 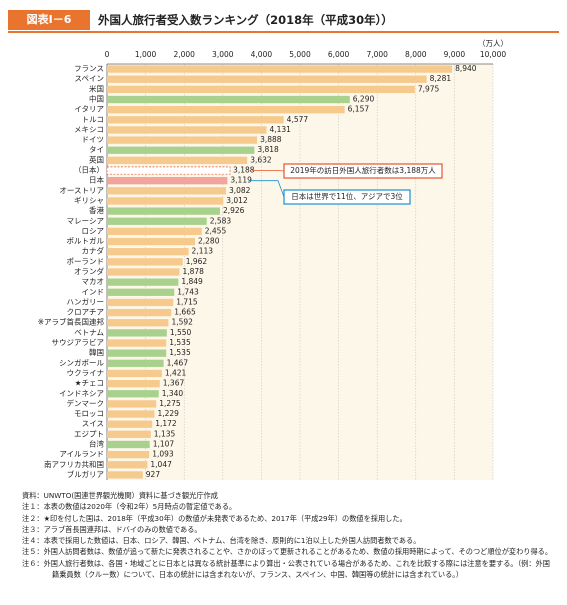 I want to click on value-label: 1,340, so click(x=173, y=393).